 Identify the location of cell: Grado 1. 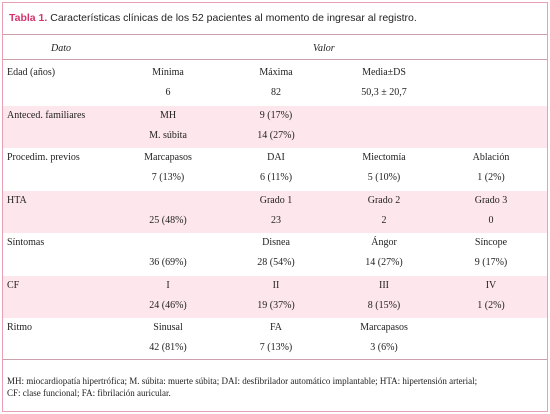
(276, 200).